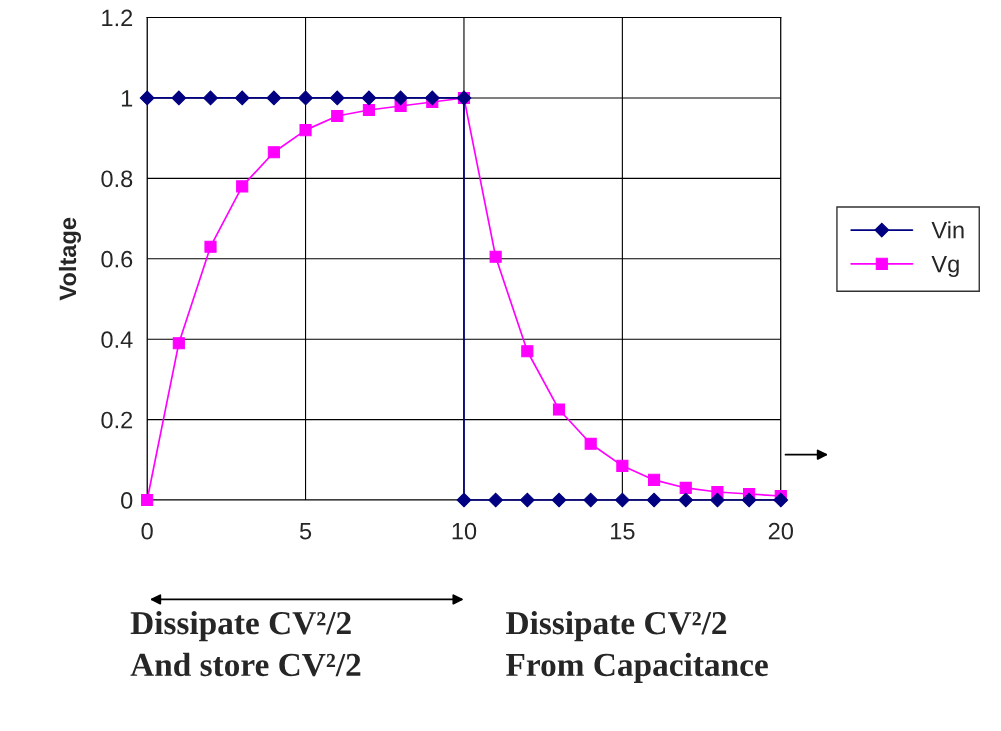 This screenshot has height=731, width=1001. I want to click on y-tick-label: 1.2, so click(117, 18).